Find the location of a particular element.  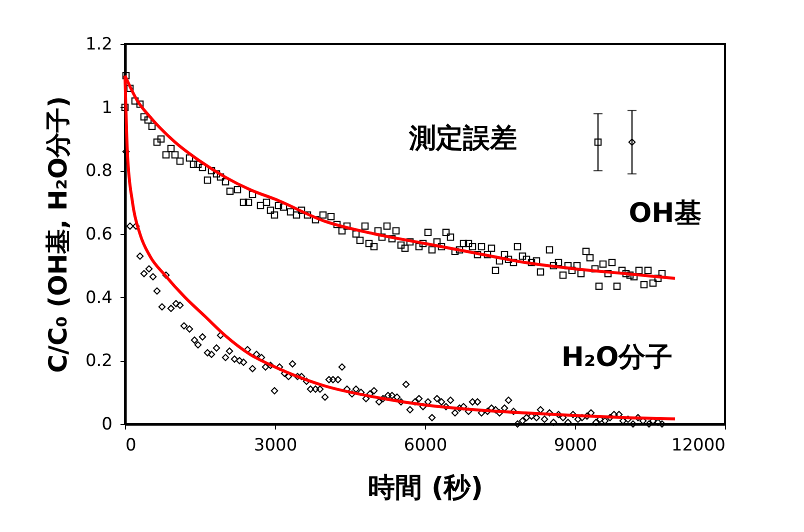

series-label: OH基 is located at coordinates (665, 213).